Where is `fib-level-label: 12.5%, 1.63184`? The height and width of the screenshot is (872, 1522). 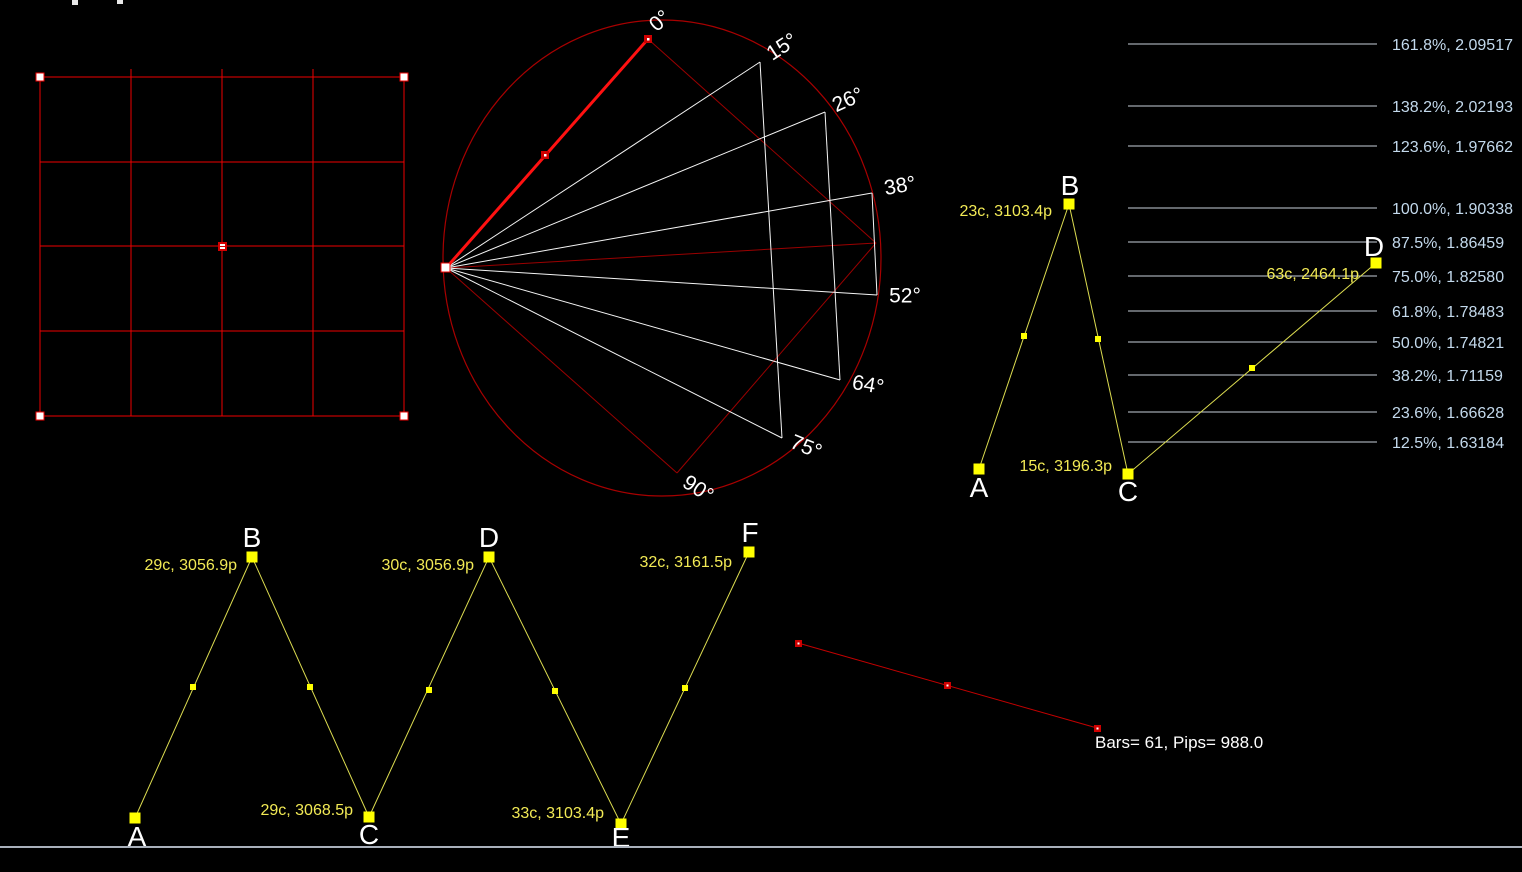
fib-level-label: 12.5%, 1.63184 is located at coordinates (1448, 443).